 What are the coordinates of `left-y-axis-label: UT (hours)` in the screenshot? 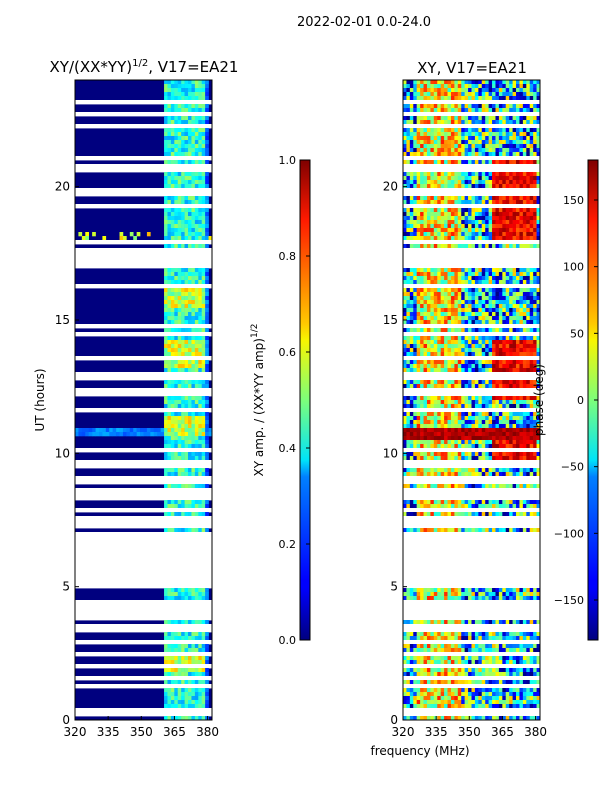 It's located at (40, 399).